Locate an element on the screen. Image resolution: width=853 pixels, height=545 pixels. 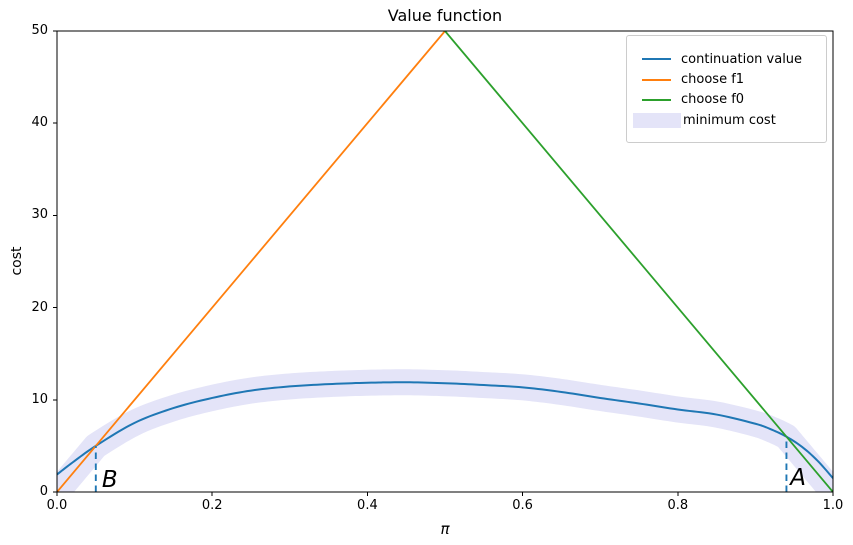
x-tick-label-1.0: 1.0 is located at coordinates (833, 505).